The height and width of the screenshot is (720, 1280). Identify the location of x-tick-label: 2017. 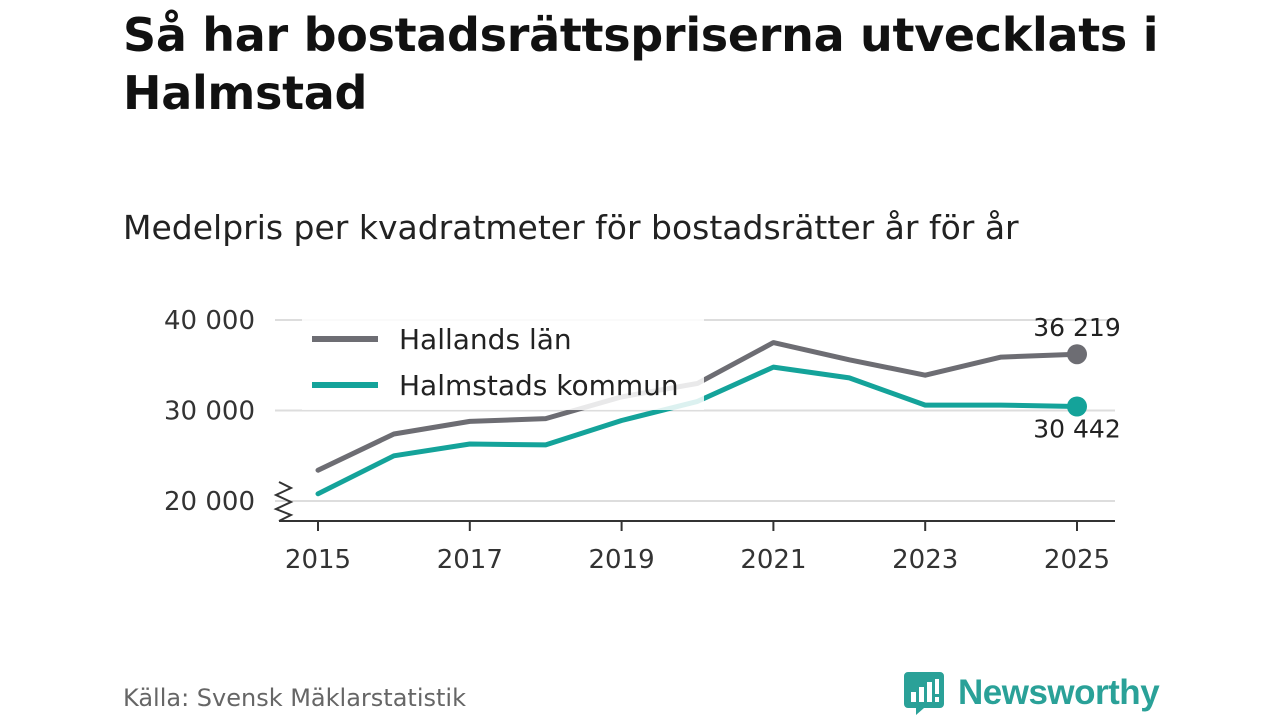
(470, 560).